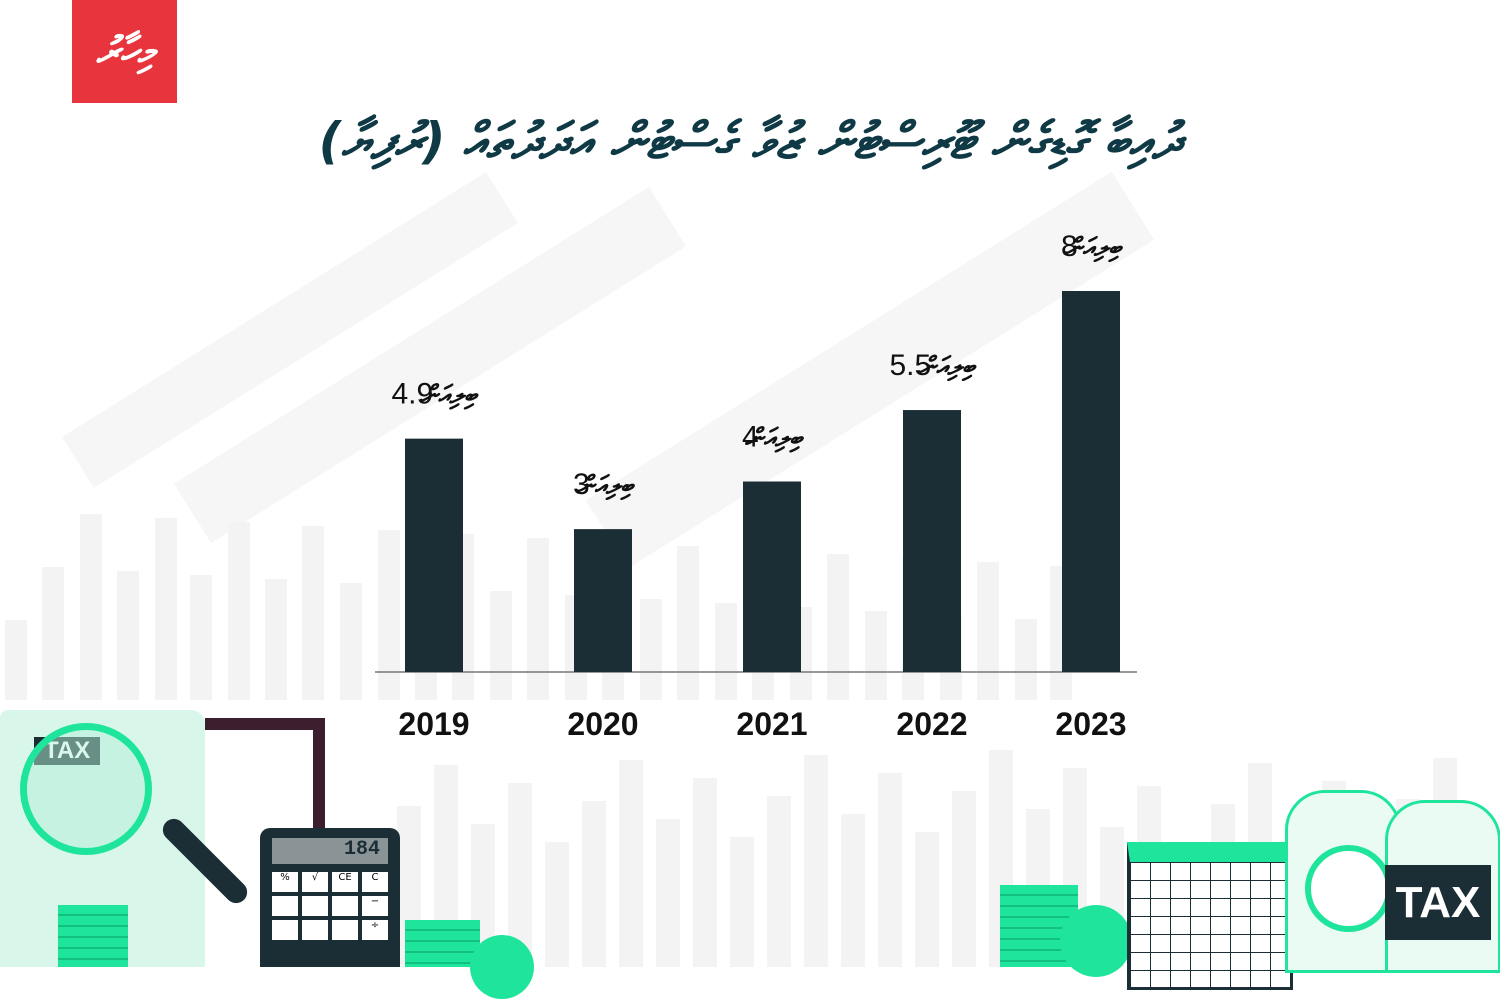  What do you see at coordinates (375, 882) in the screenshot?
I see `calc-key: C` at bounding box center [375, 882].